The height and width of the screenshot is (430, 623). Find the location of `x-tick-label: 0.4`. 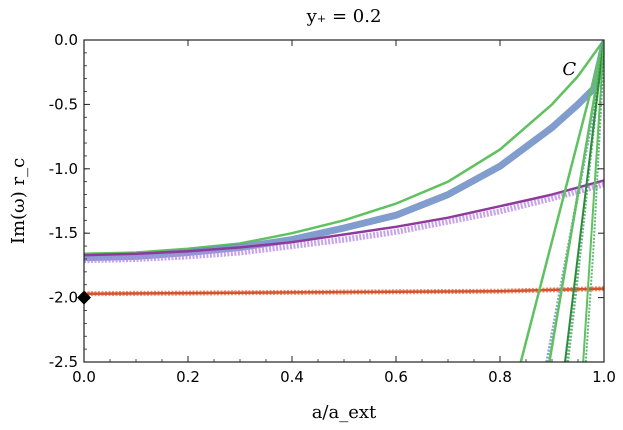

x-tick-label: 0.4 is located at coordinates (292, 377).